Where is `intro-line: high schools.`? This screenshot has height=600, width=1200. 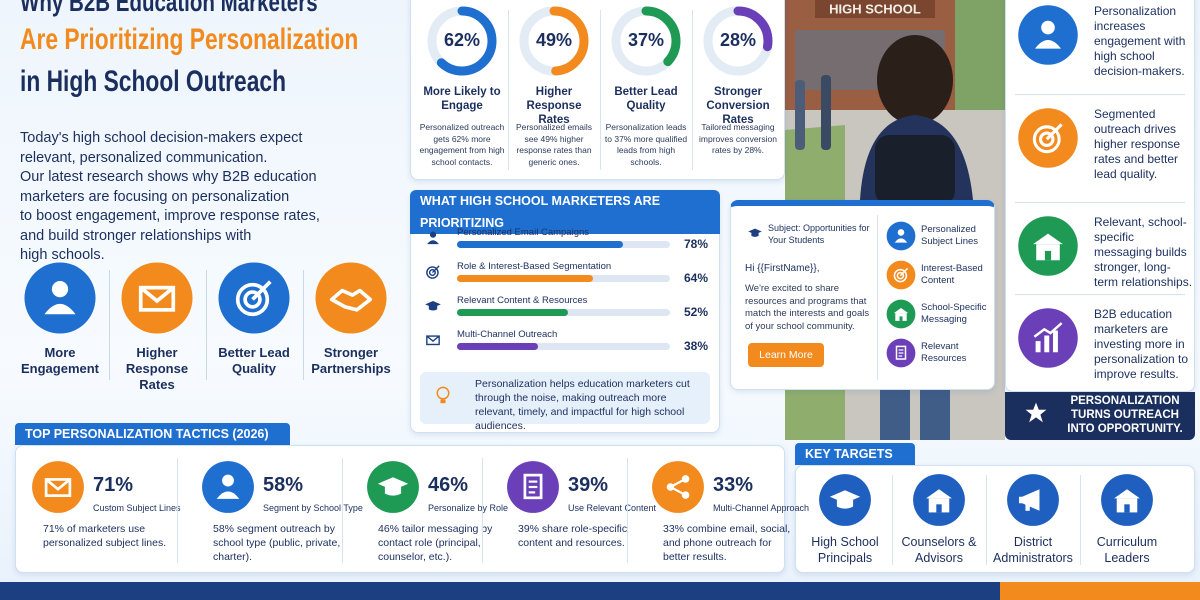 intro-line: high schools. is located at coordinates (62, 255).